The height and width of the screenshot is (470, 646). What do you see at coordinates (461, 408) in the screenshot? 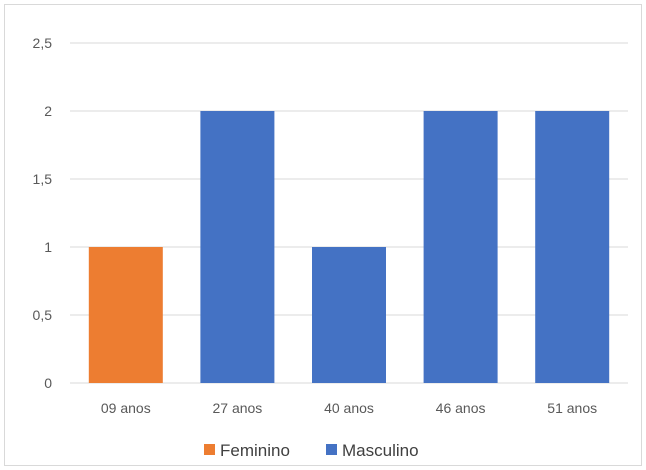
I see `x-tick-label: 46 anos` at bounding box center [461, 408].